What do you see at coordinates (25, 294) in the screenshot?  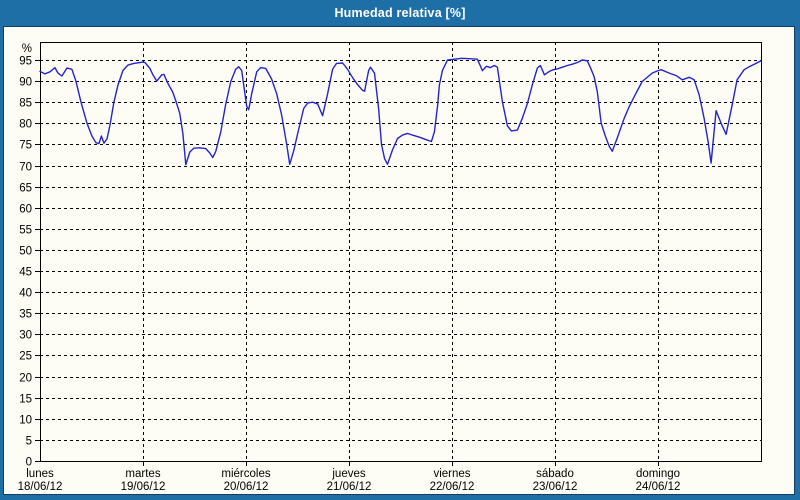 I see `y-tick-label: 40` at bounding box center [25, 294].